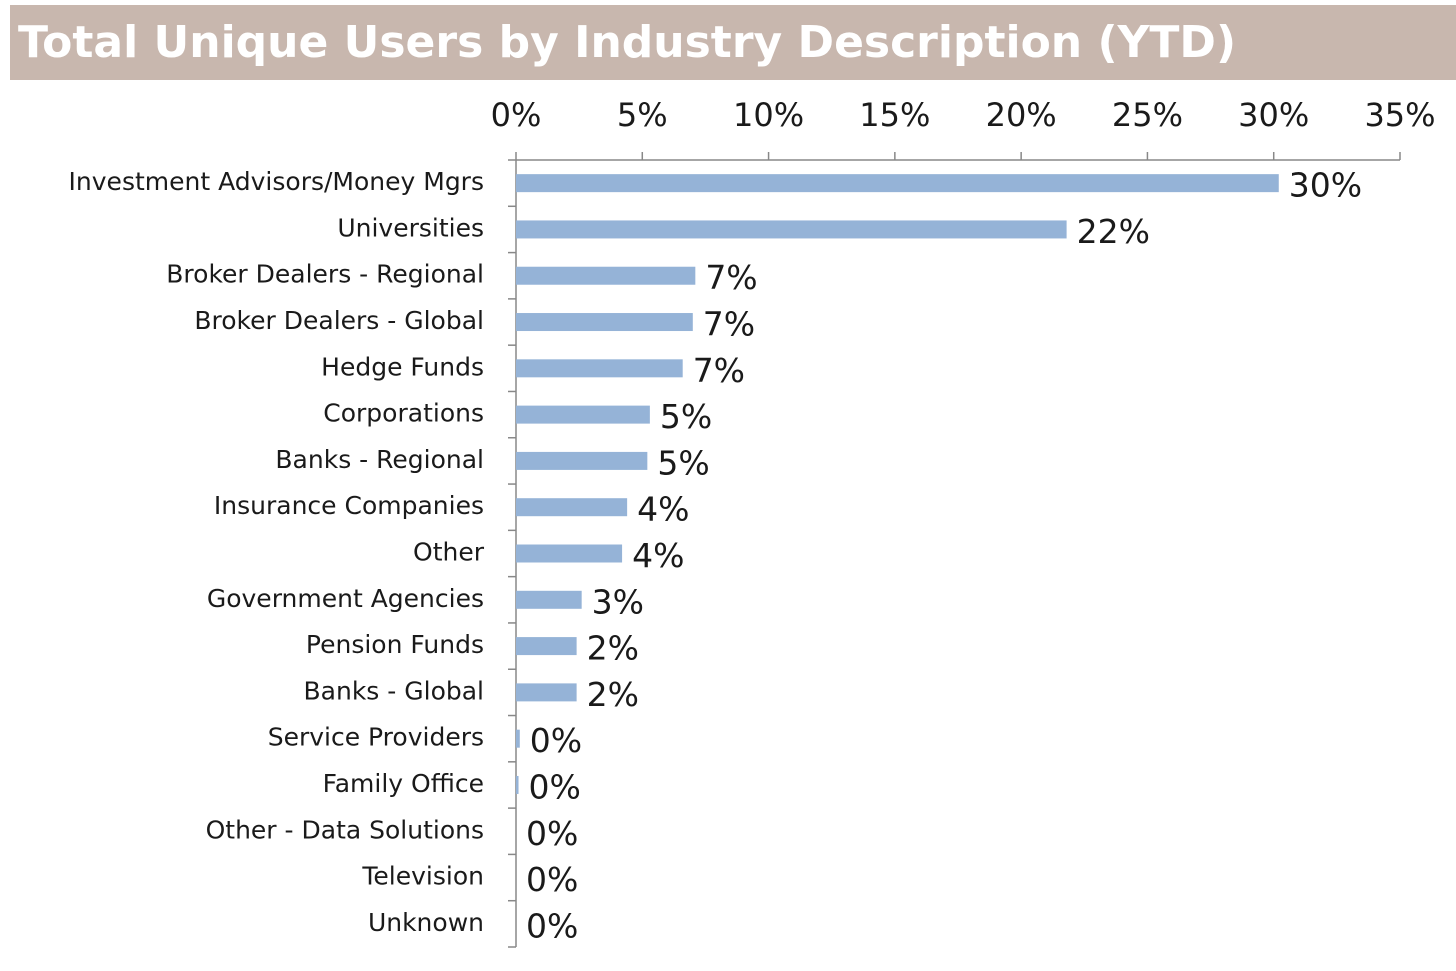 This screenshot has width=1456, height=971. What do you see at coordinates (642, 115) in the screenshot?
I see `x-tick-label: 5%` at bounding box center [642, 115].